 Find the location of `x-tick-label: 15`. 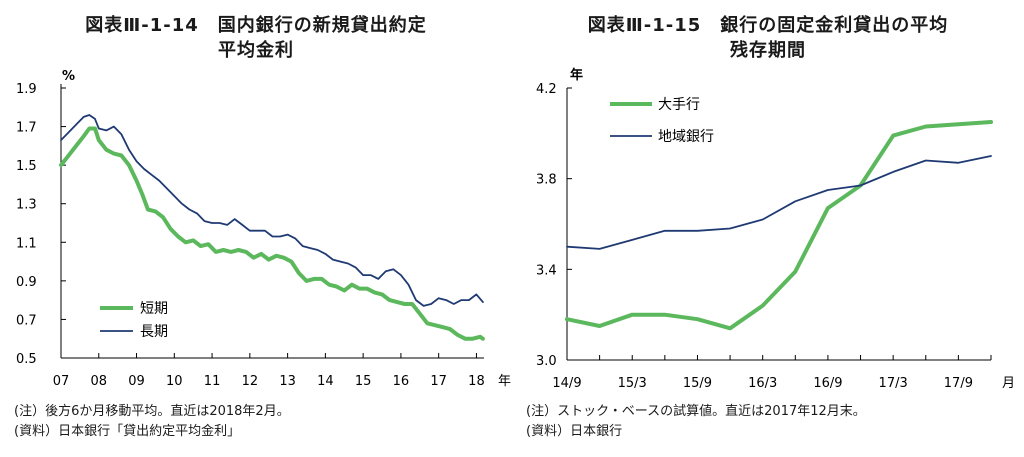

x-tick-label: 15 is located at coordinates (363, 381).